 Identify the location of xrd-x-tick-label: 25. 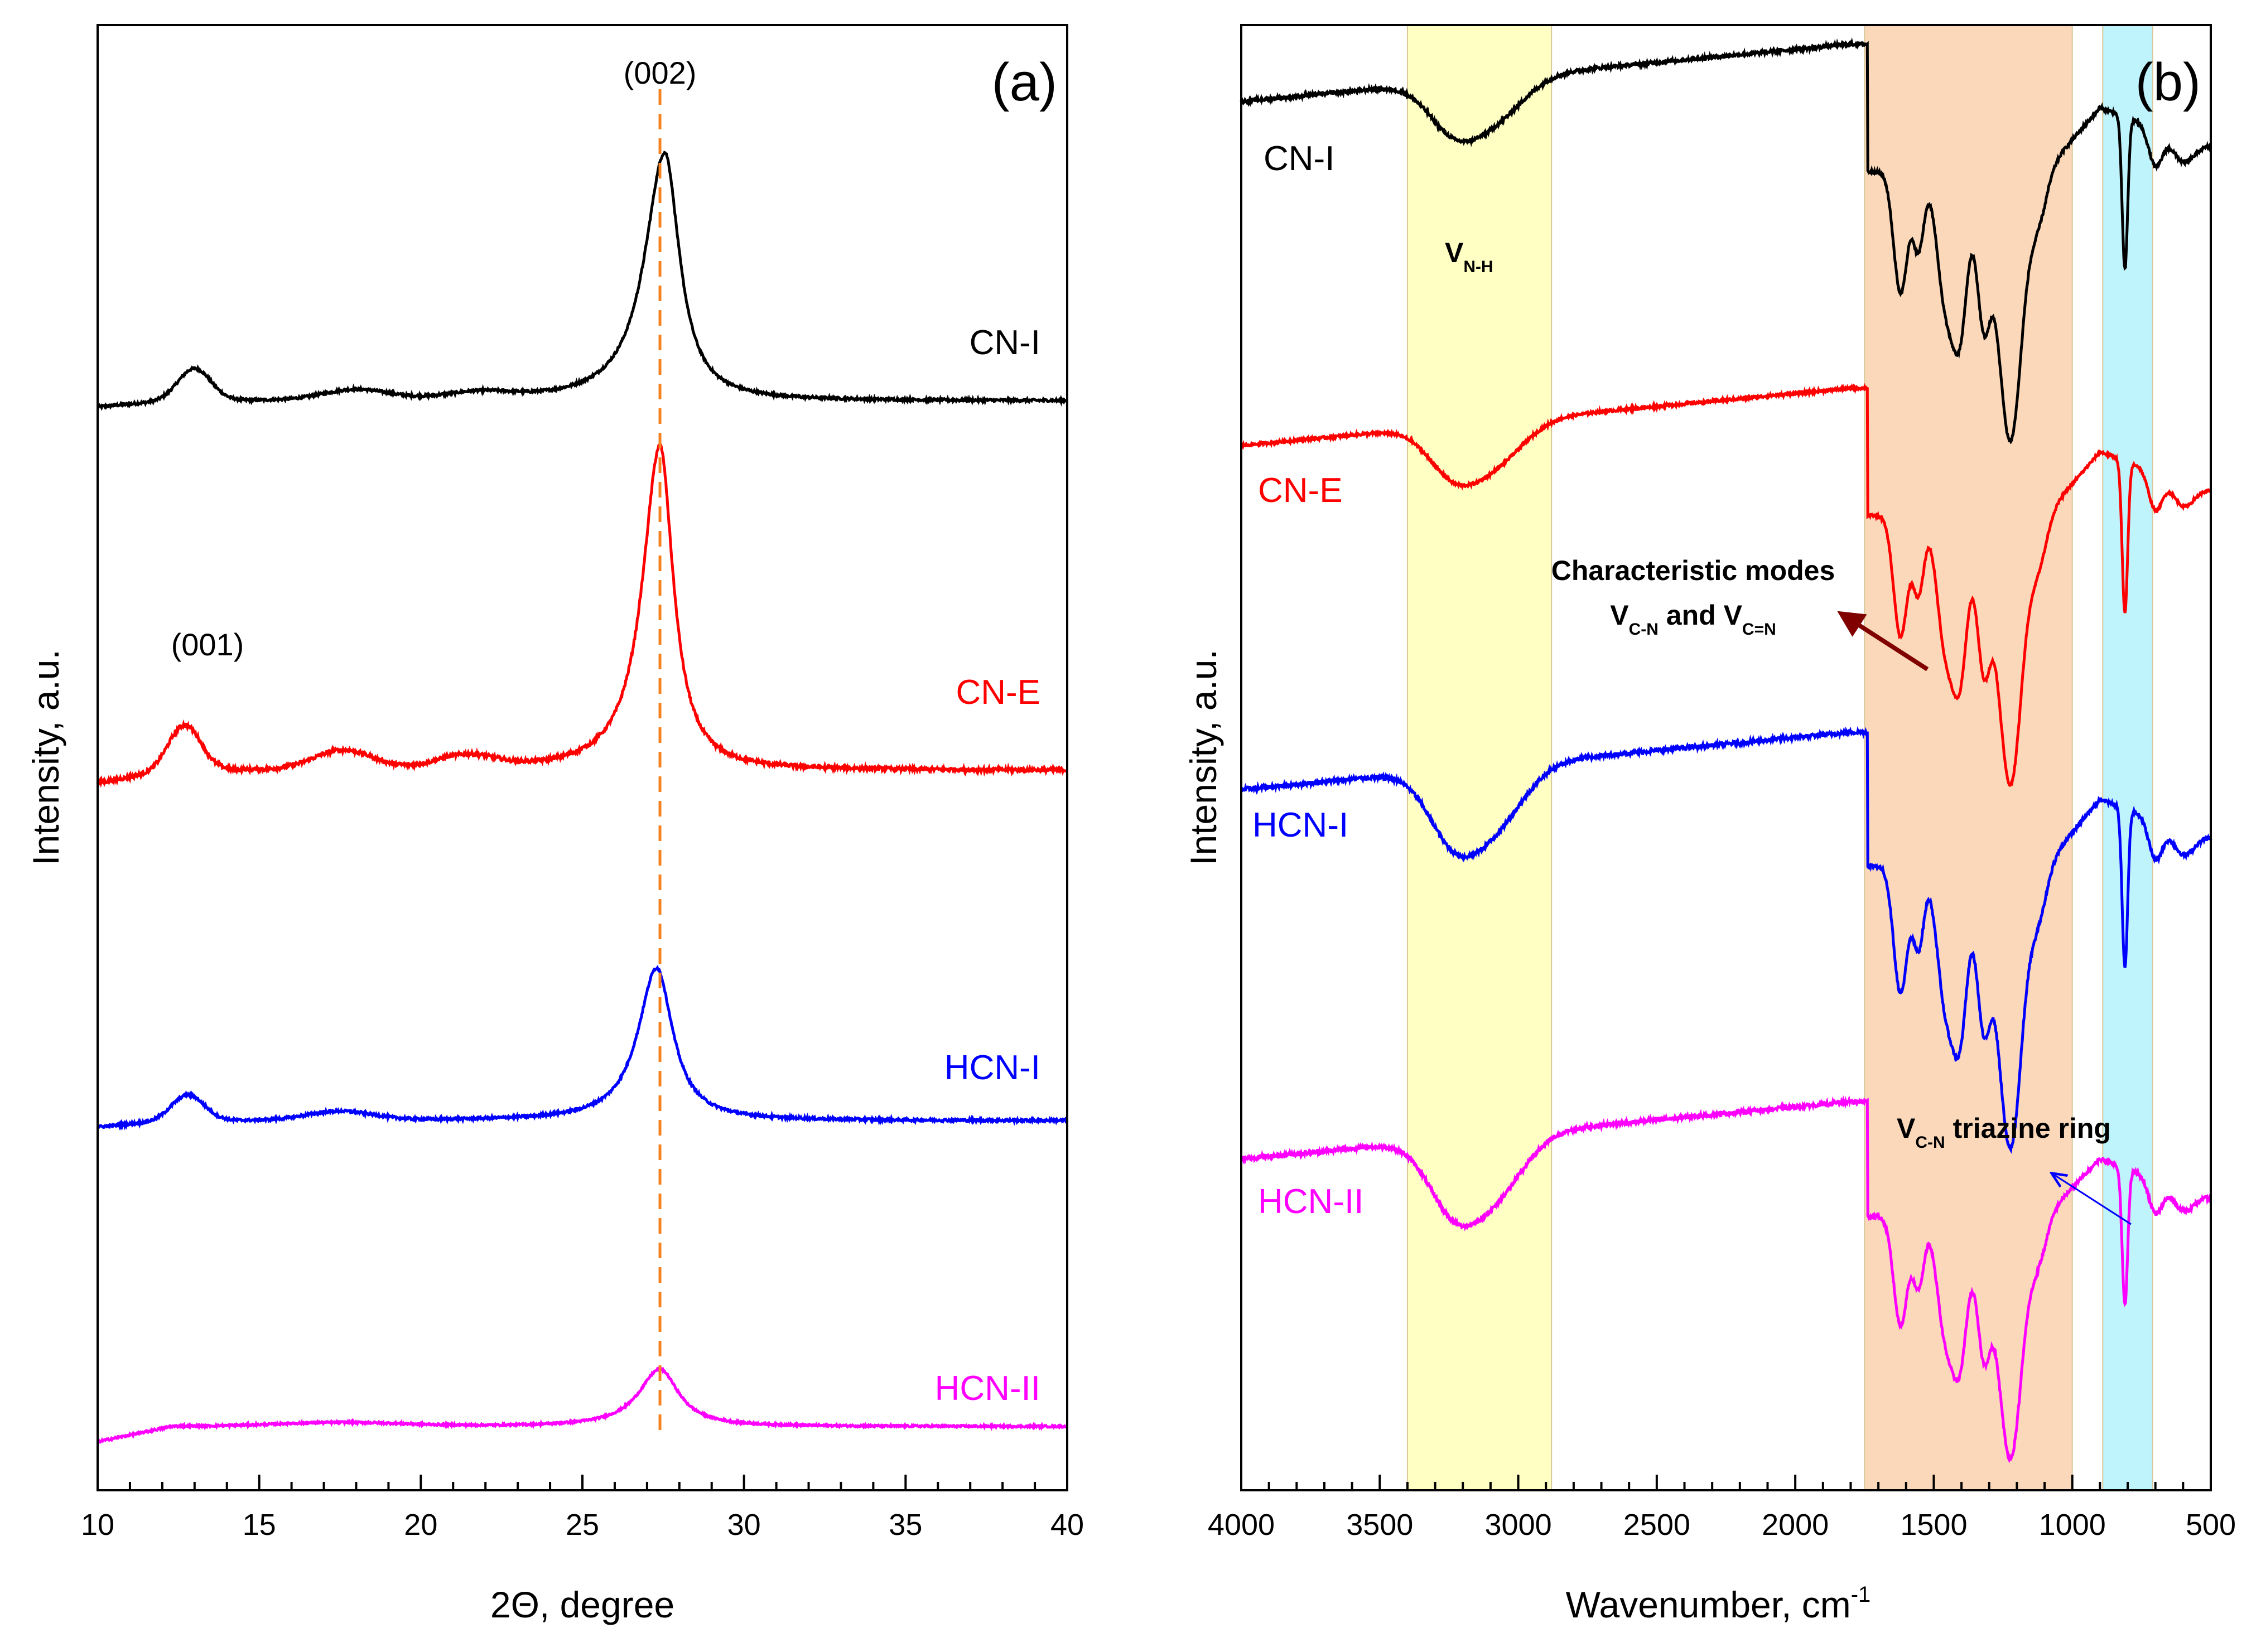
(582, 1525).